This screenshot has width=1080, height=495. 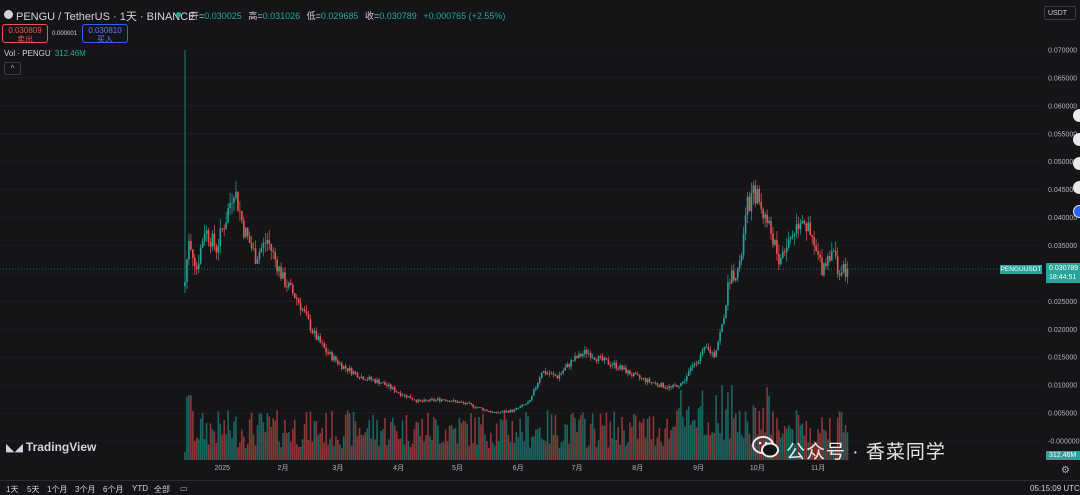 I want to click on y-tick-label: 0.060000, so click(x=1062, y=106).